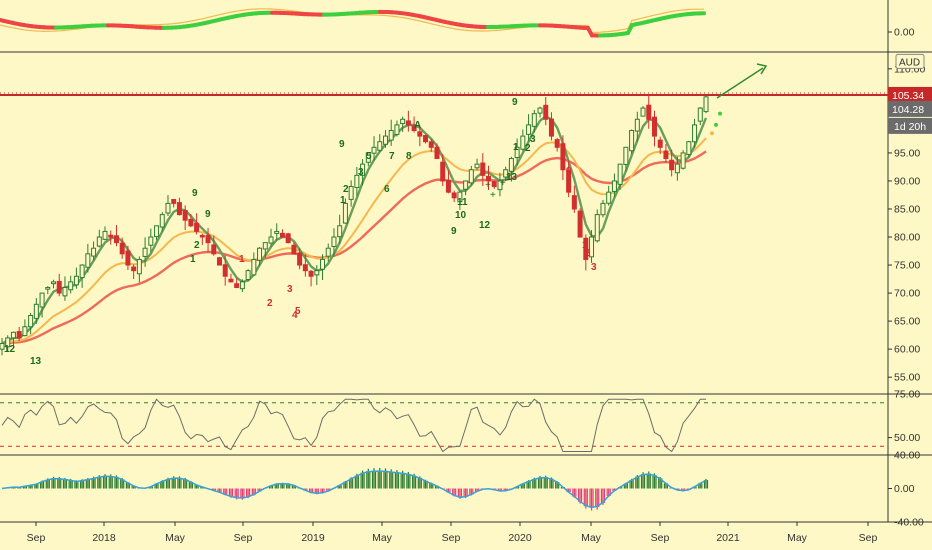  I want to click on macd-tick-label: 0.00, so click(904, 489).